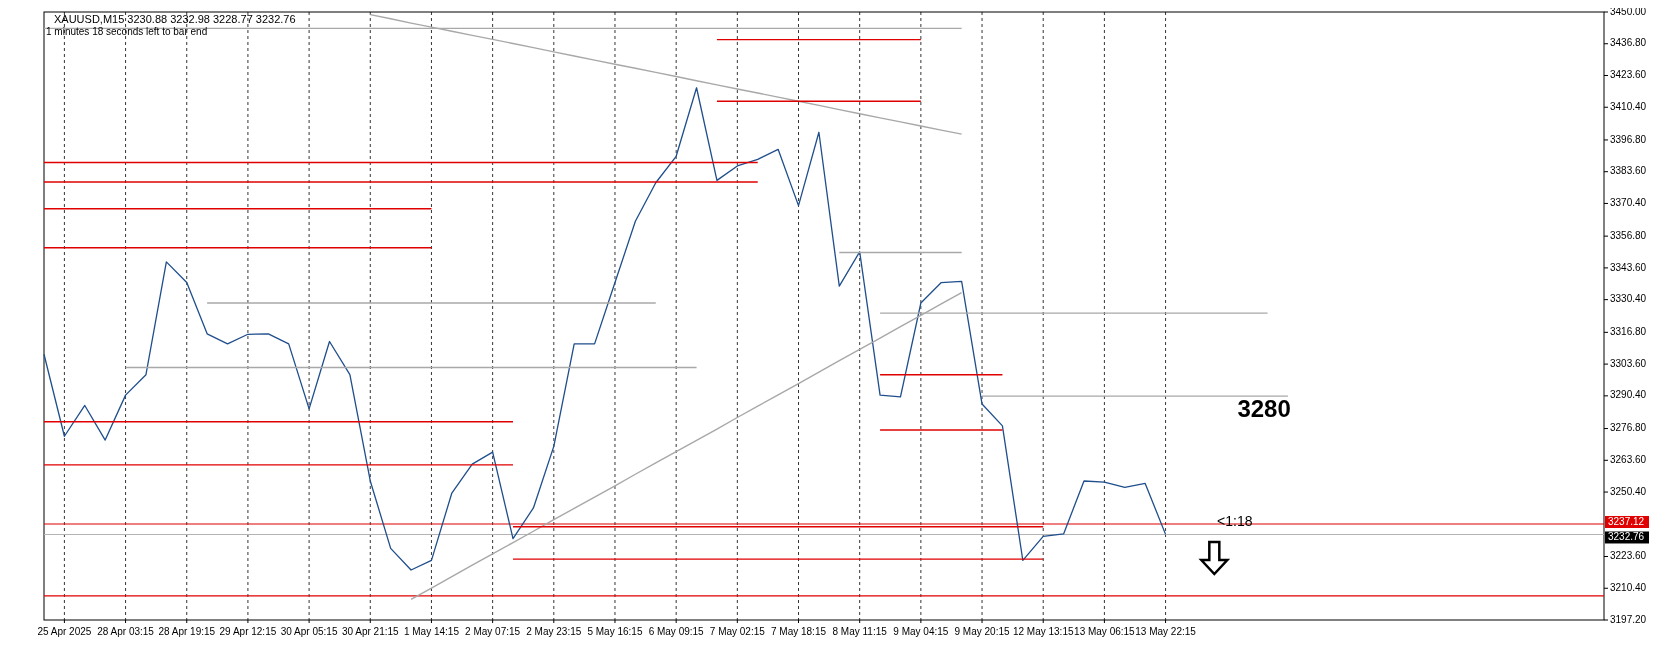 The image size is (1673, 657). Describe the element at coordinates (615, 631) in the screenshot. I see `x-tick-label: 5 May 16:15` at that location.